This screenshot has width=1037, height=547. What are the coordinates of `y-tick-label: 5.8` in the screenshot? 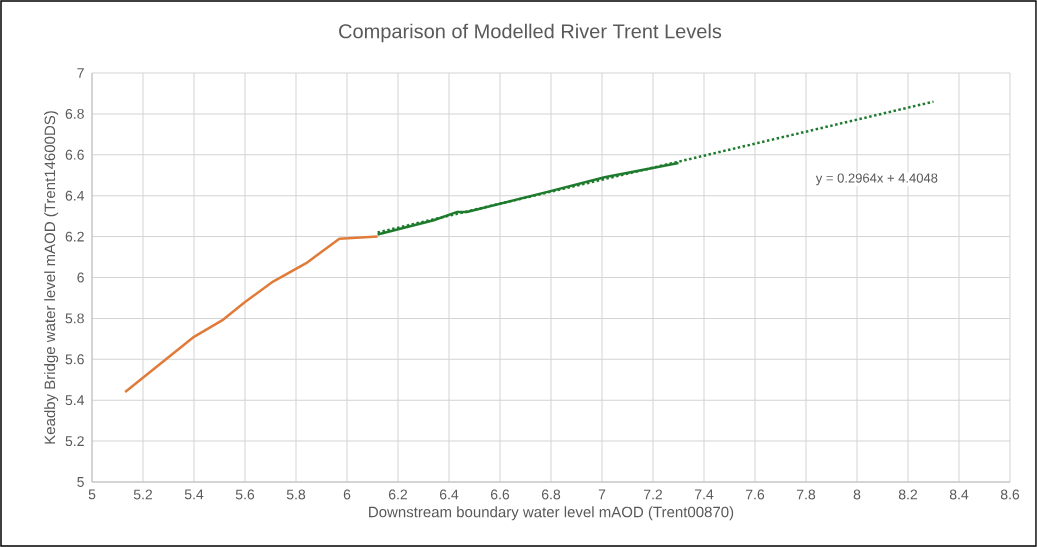 It's located at (74, 318).